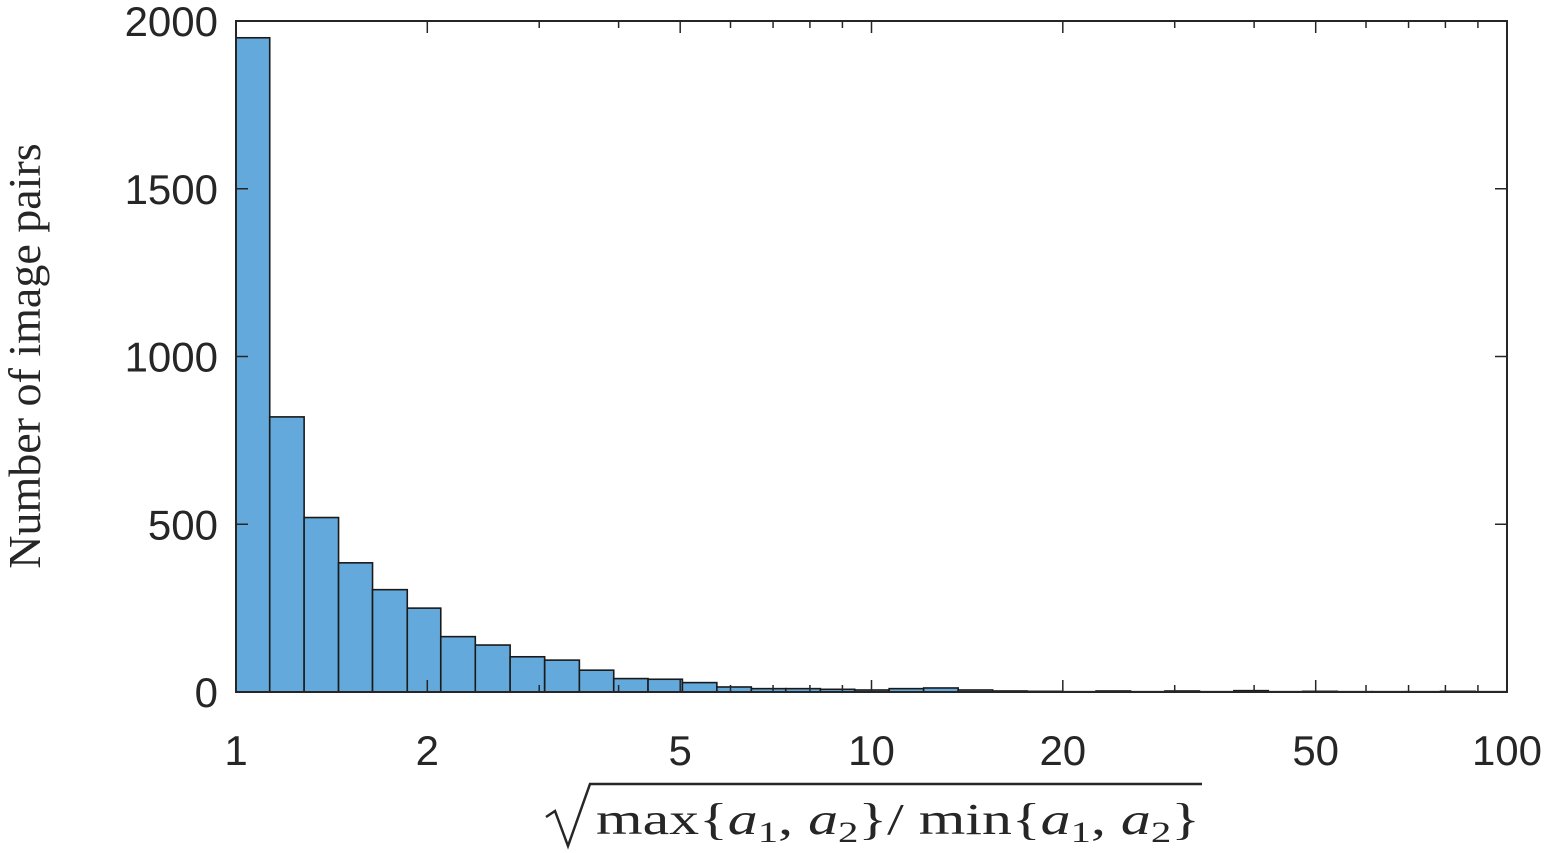 This screenshot has height=853, width=1562. What do you see at coordinates (427, 750) in the screenshot?
I see `x-tick-label: 2` at bounding box center [427, 750].